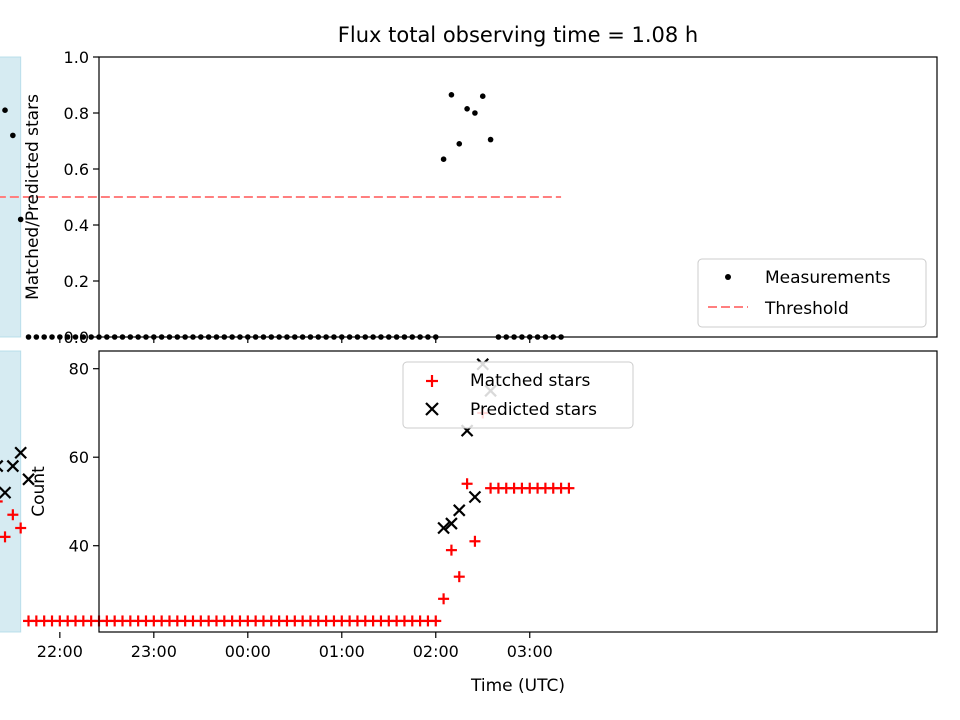 This screenshot has height=720, width=960. I want to click on top-y-tick-label: 0.4, so click(76, 225).